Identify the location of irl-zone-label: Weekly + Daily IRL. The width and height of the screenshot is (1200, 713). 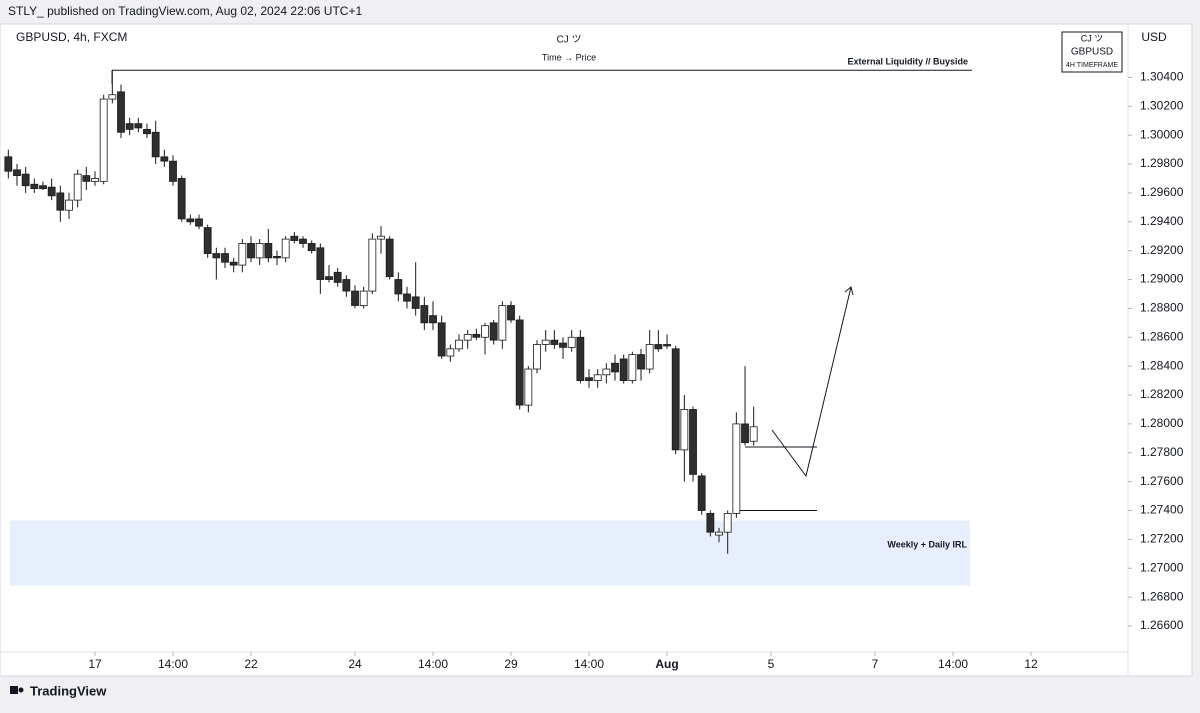
(927, 544).